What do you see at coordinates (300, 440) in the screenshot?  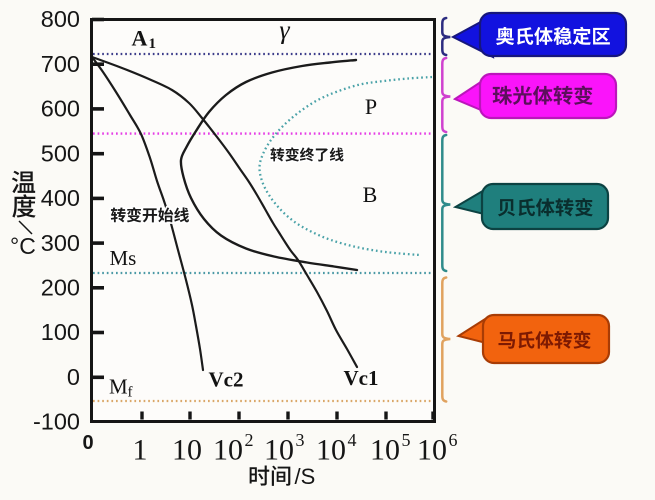 I see `svg-text: 3` at bounding box center [300, 440].